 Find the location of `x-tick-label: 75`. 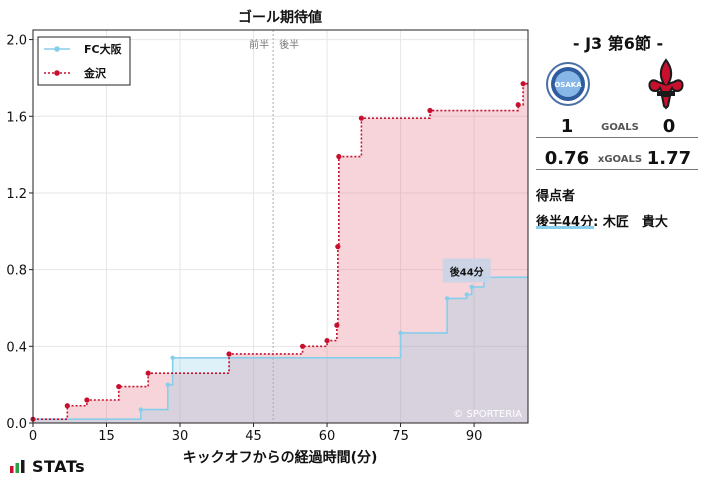

x-tick-label: 75 is located at coordinates (400, 436).